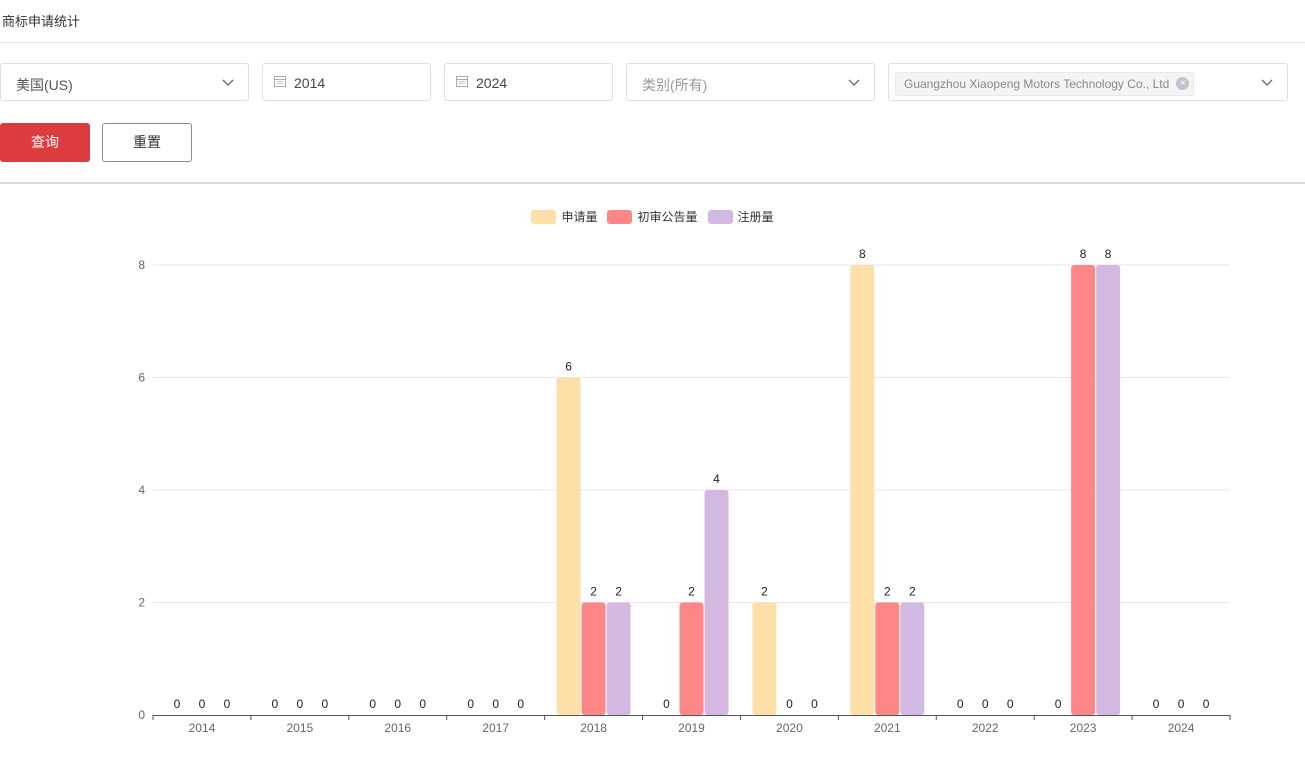 Image resolution: width=1305 pixels, height=759 pixels. I want to click on data-label: 6, so click(568, 367).